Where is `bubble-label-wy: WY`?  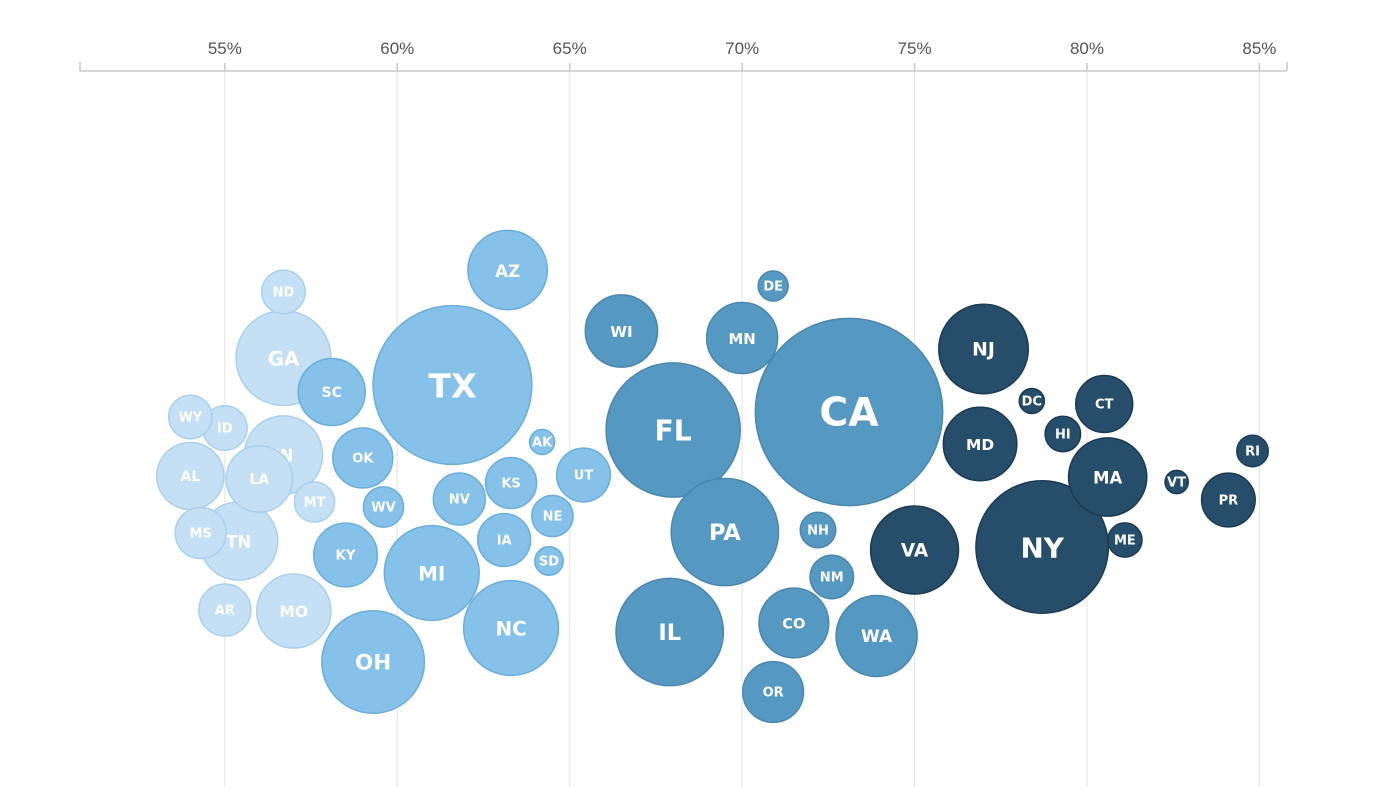 bubble-label-wy: WY is located at coordinates (190, 418).